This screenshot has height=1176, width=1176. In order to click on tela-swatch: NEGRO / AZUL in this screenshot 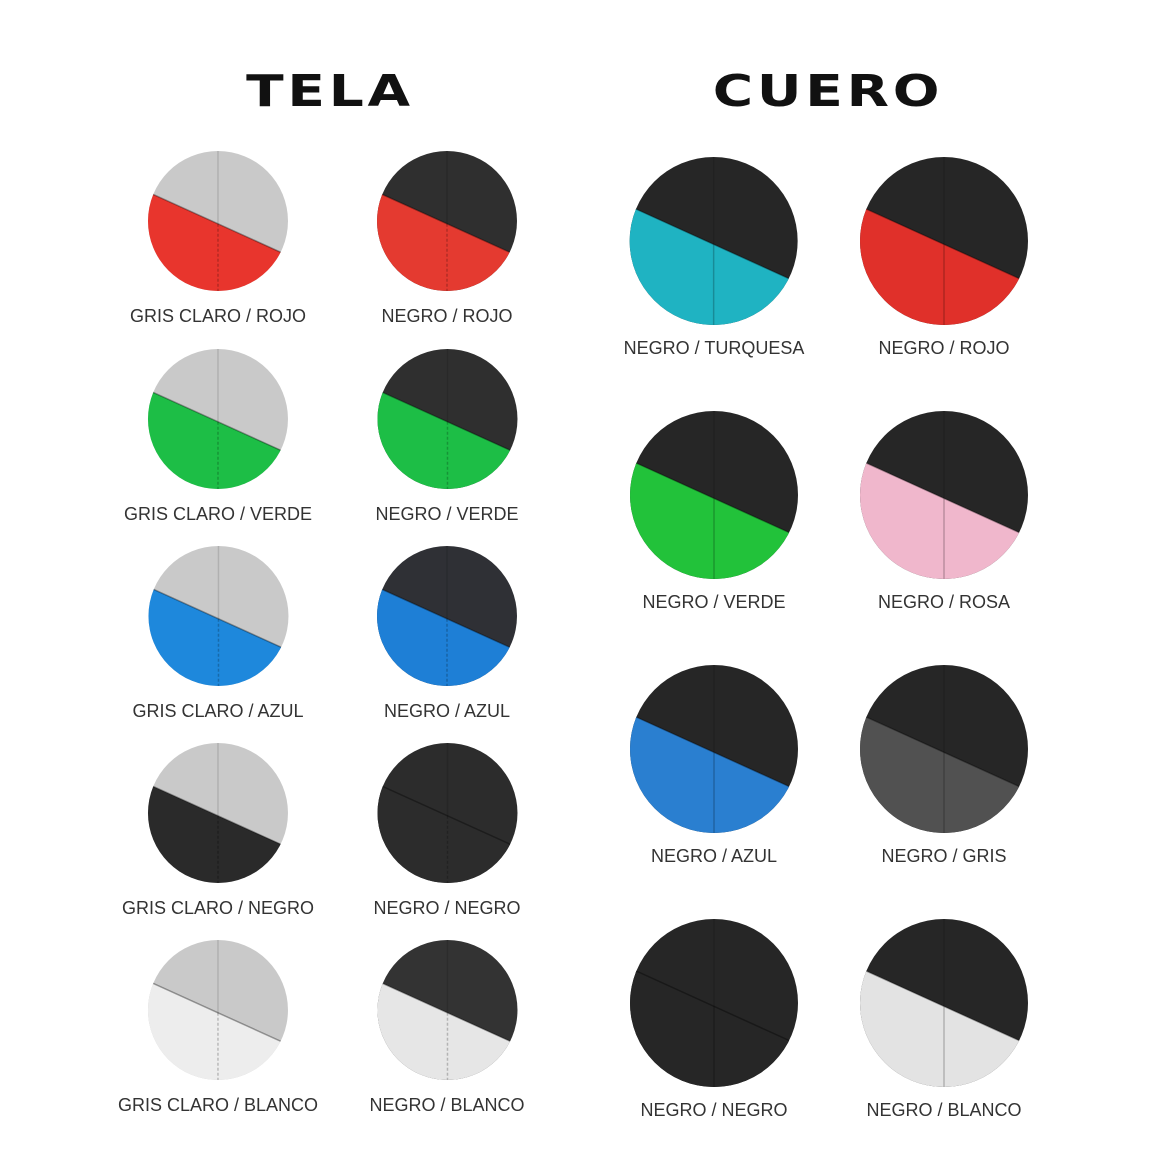, I will do `click(447, 633)`.